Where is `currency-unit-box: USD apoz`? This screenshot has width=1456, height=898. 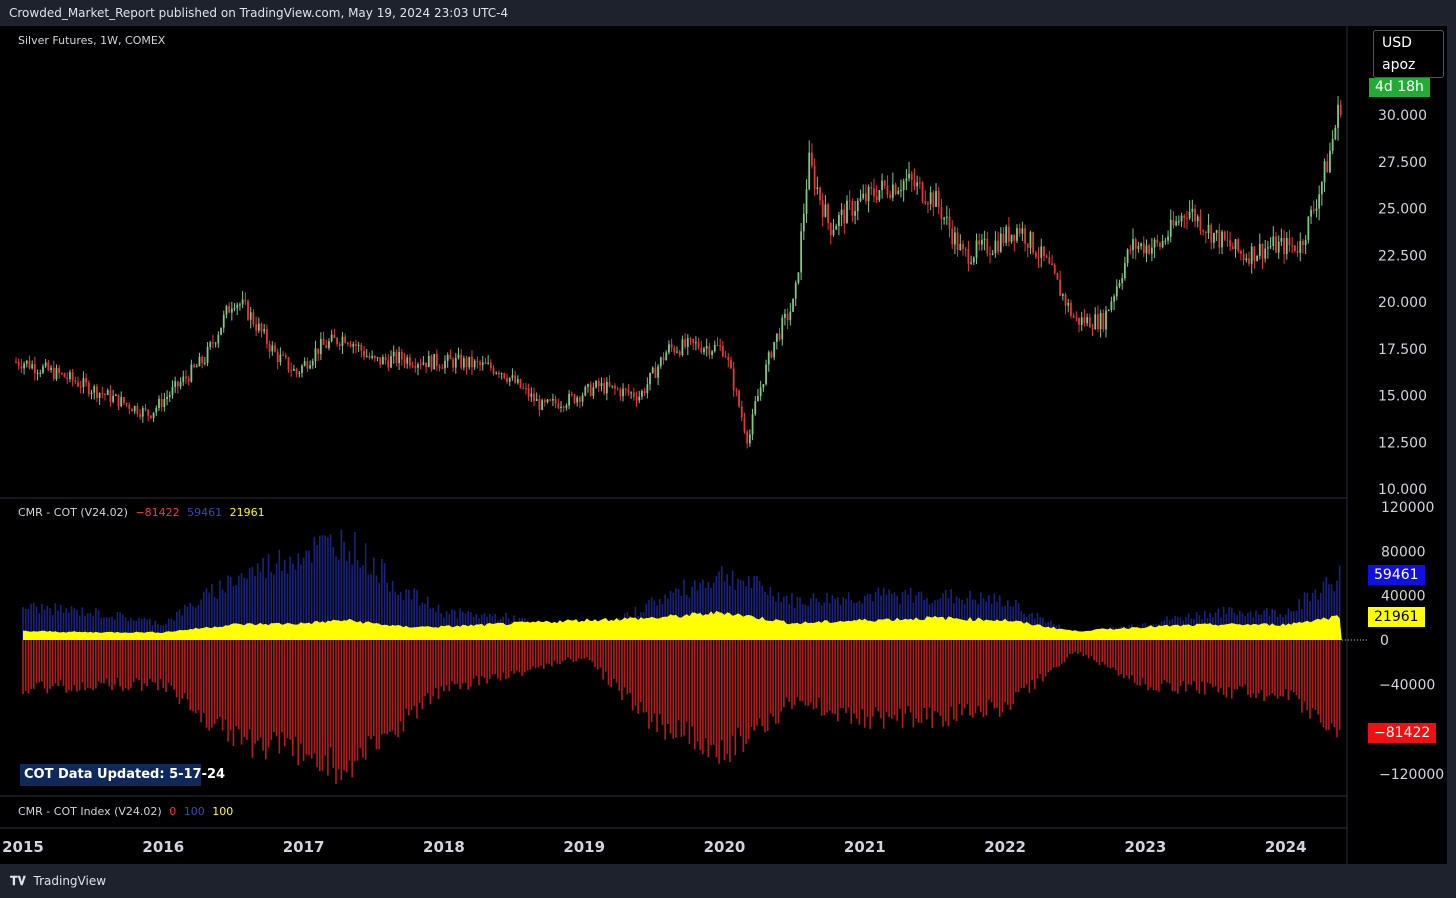 currency-unit-box: USD apoz is located at coordinates (1408, 54).